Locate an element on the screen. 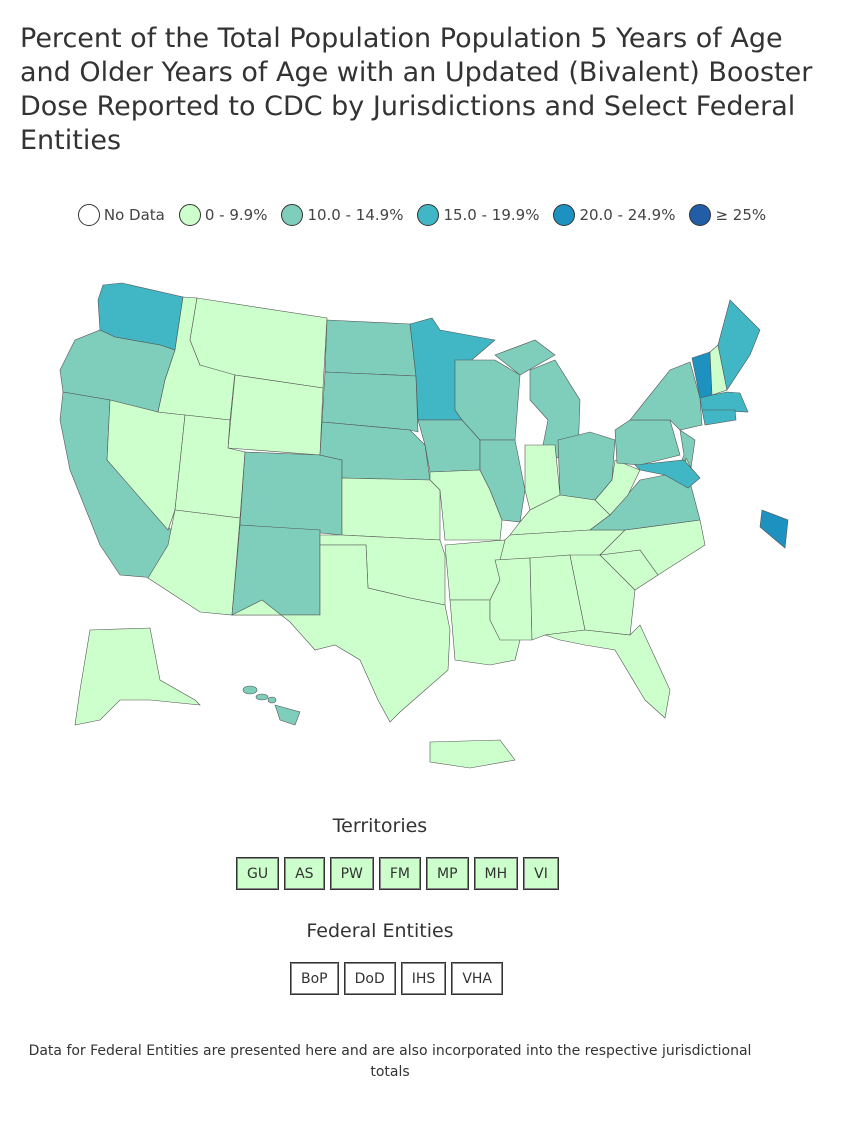  state-co is located at coordinates (291, 493).